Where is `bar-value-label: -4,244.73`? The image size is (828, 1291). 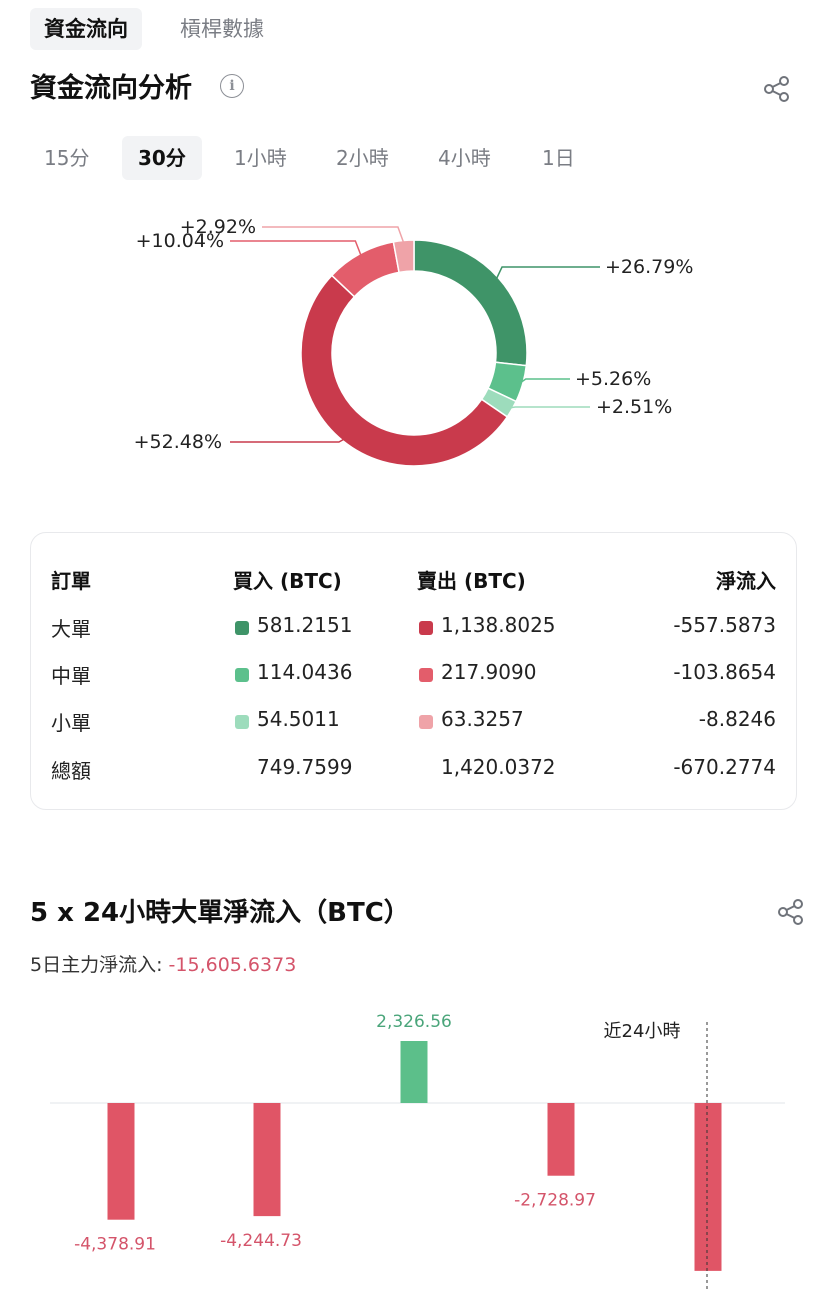
bar-value-label: -4,244.73 is located at coordinates (261, 1241).